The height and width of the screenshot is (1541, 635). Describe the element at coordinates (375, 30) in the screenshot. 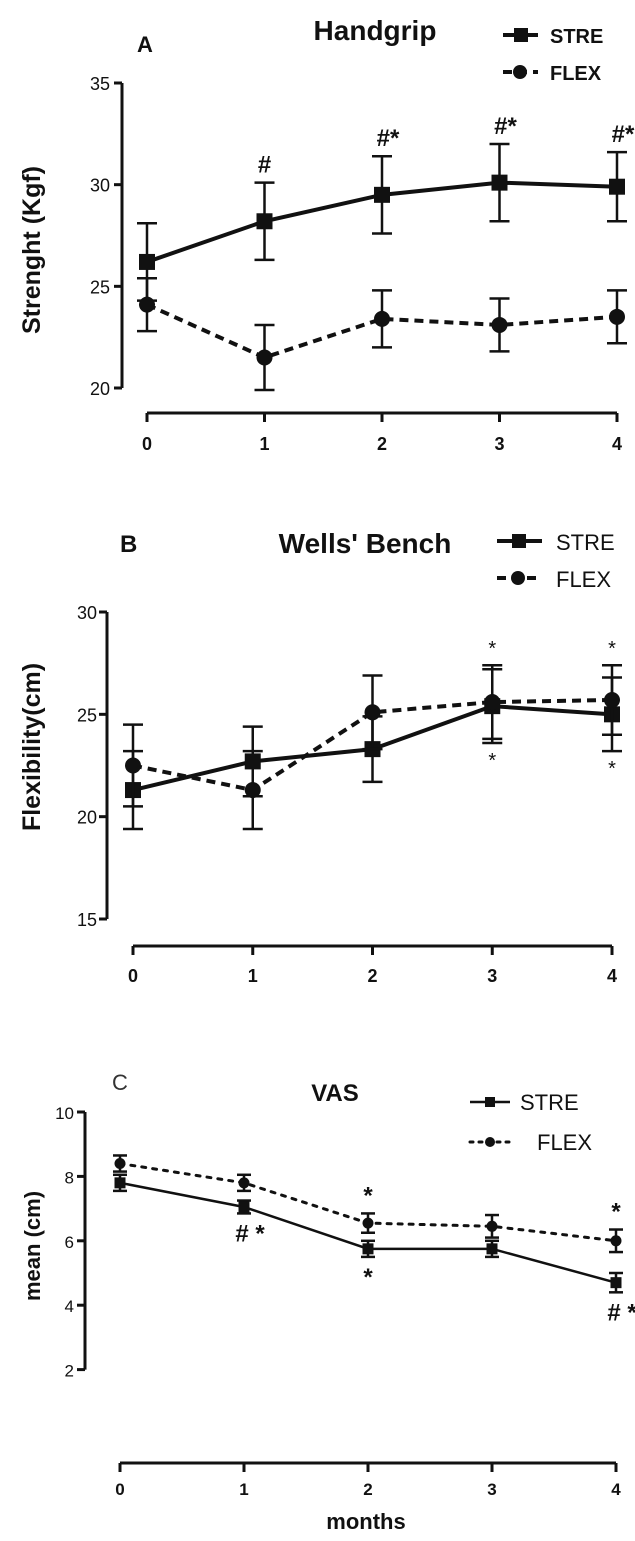

I see `chart-title: Handgrip` at that location.